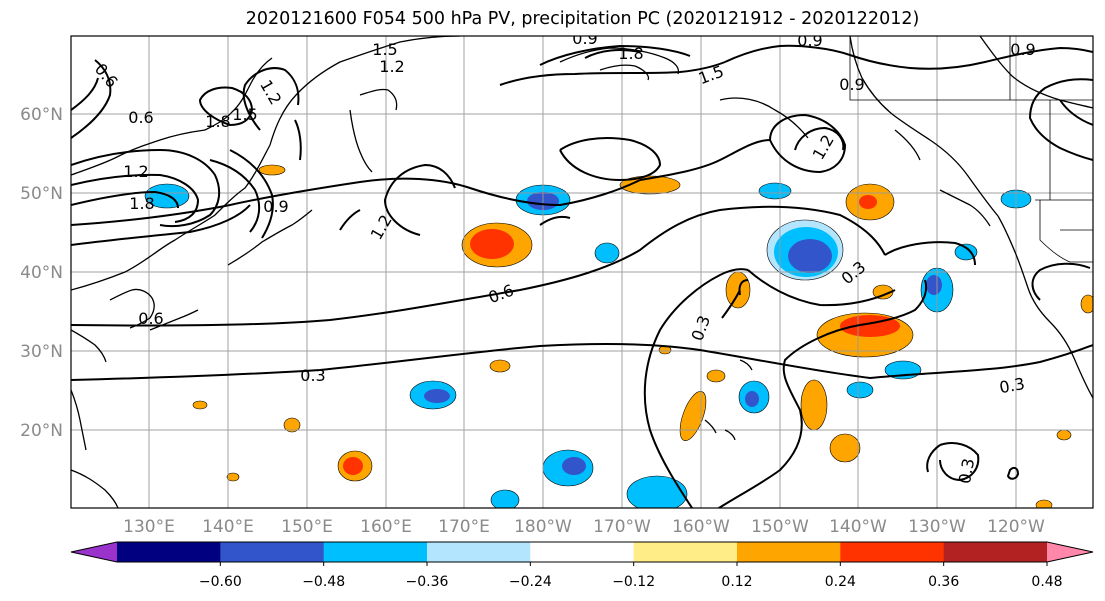 Image resolution: width=1105 pixels, height=601 pixels. Describe the element at coordinates (427, 582) in the screenshot. I see `colorbar-tick-label: −0.36` at that location.